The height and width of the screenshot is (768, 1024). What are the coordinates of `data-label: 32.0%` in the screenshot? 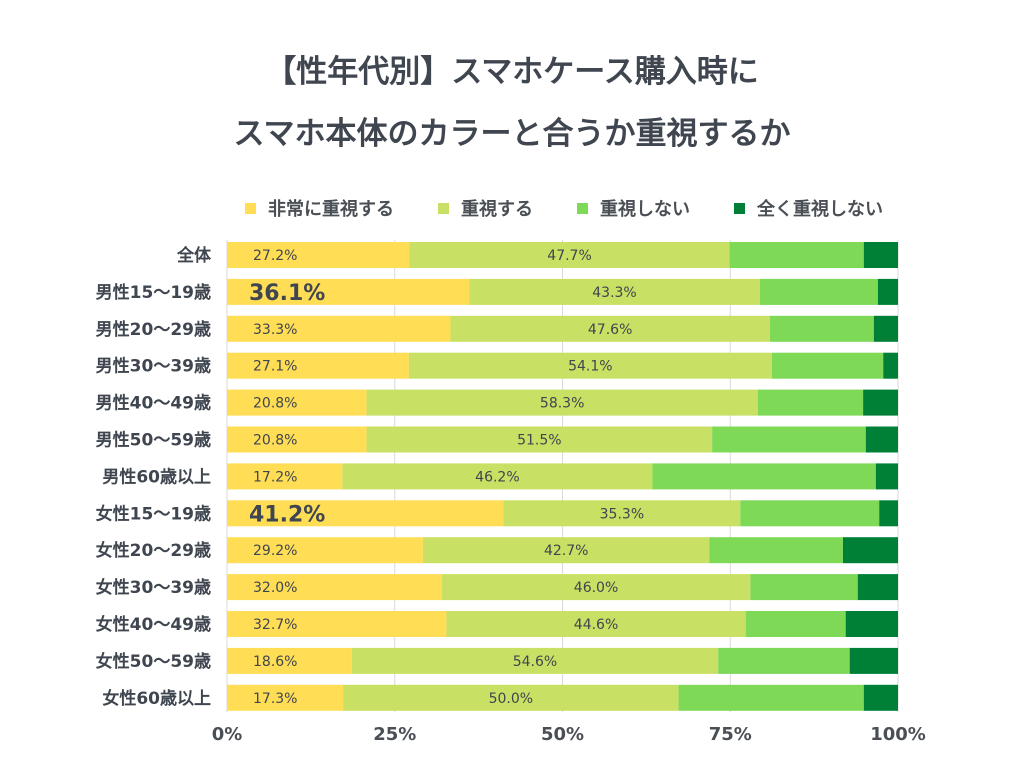 It's located at (275, 588).